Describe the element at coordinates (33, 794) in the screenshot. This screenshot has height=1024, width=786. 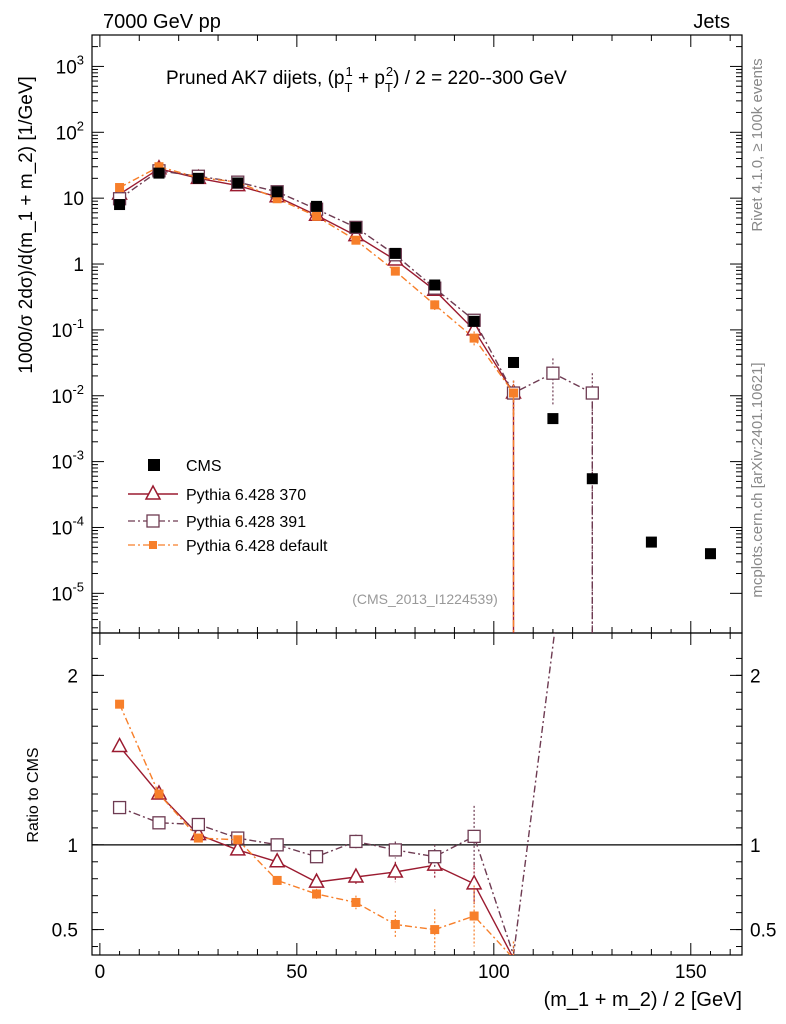
I see `ratio-ylabel: Ratio to CMS` at that location.